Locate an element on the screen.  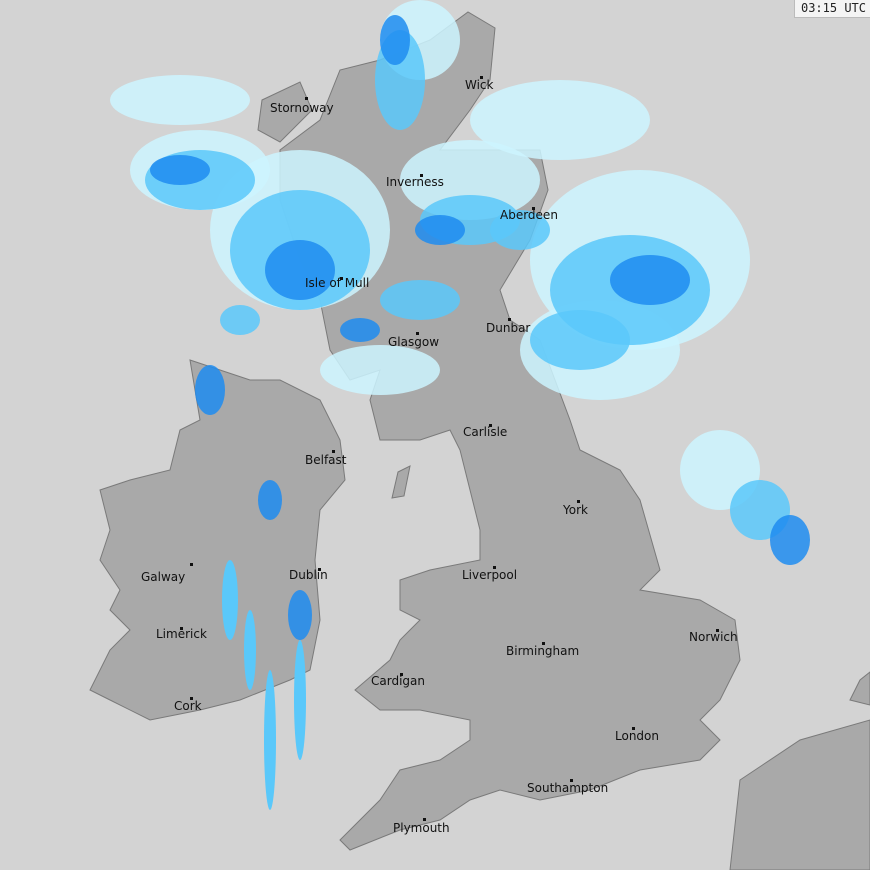
city-label: Galway is located at coordinates (163, 577).